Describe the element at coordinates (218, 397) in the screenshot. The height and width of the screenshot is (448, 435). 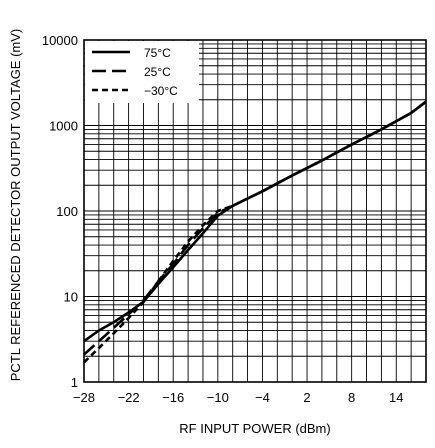
I see `x-tick-label: −10` at that location.